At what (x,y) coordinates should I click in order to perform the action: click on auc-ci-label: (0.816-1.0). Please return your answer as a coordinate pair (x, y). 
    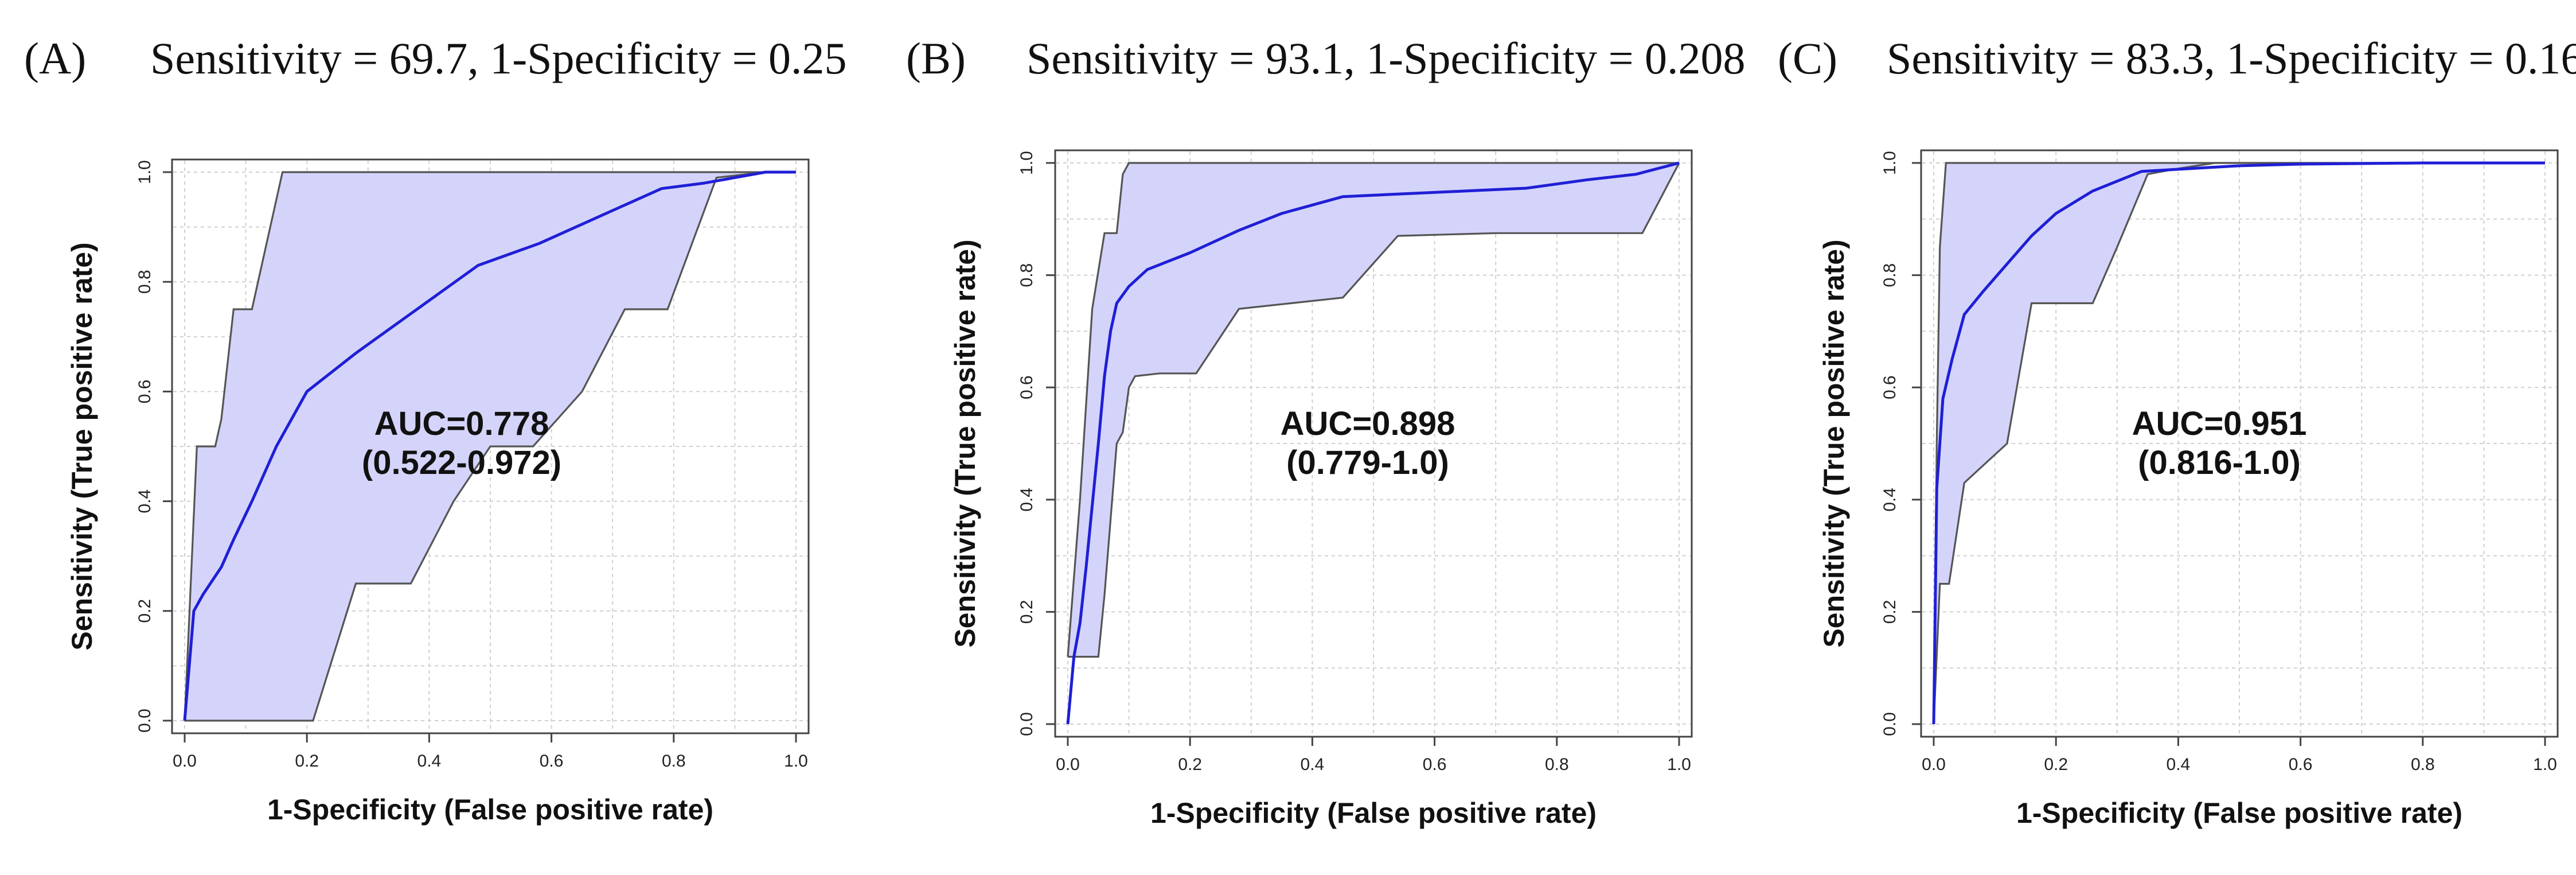
    Looking at the image, I should click on (2219, 462).